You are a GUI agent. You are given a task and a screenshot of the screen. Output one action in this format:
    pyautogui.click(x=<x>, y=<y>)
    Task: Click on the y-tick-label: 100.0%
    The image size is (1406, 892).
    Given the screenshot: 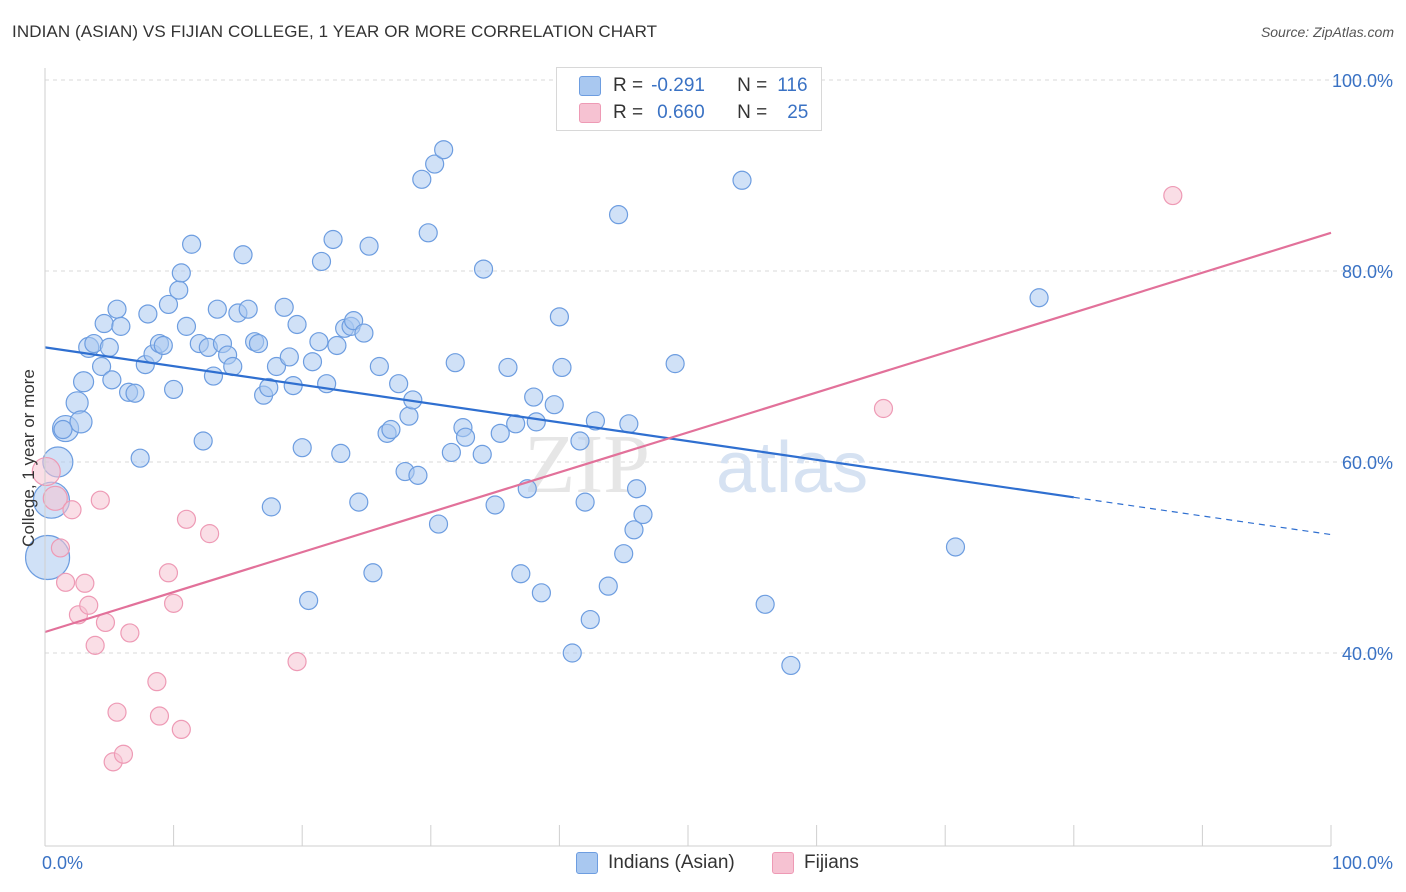 What is the action you would take?
    pyautogui.click(x=1362, y=81)
    